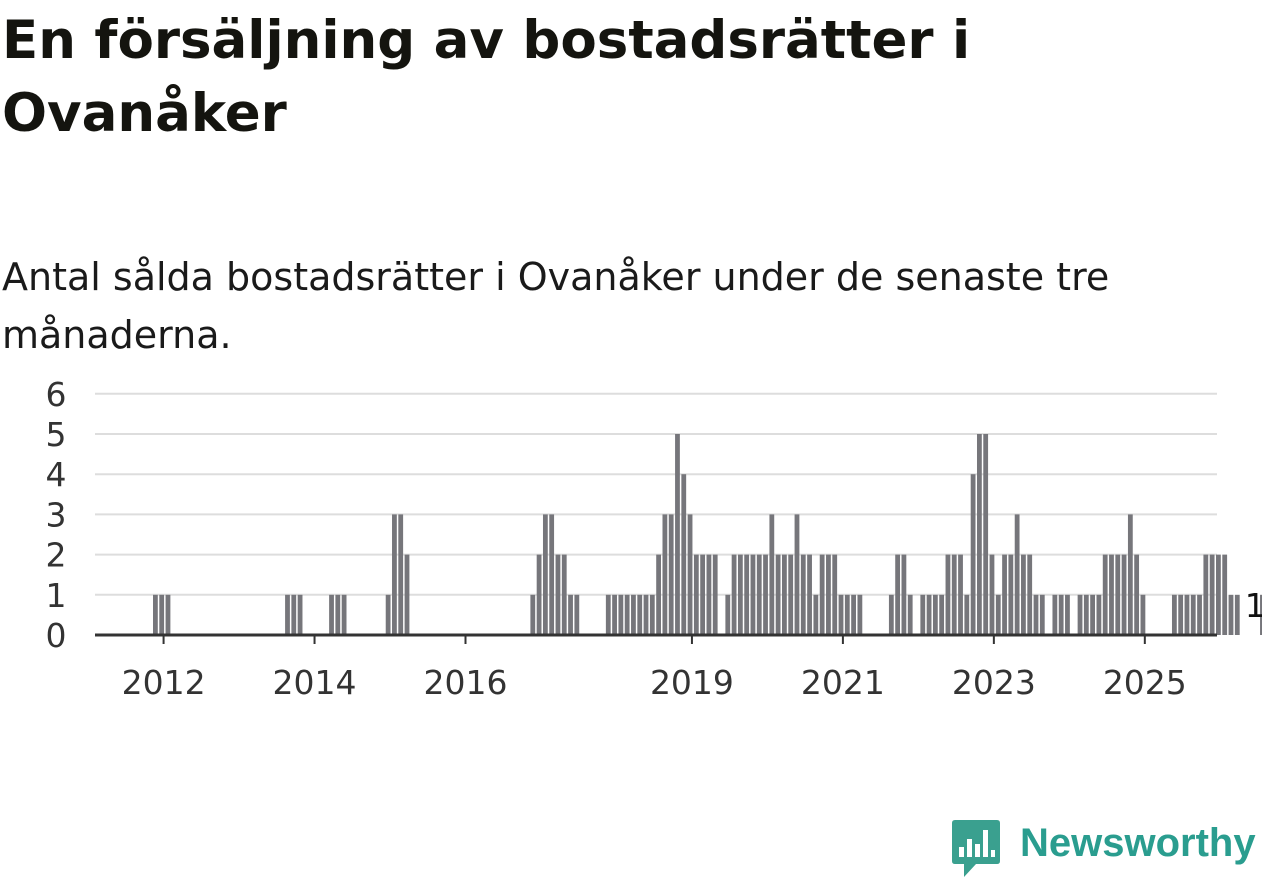  I want to click on x-axis-ticks: 2012 2014 2016 2019 2021 2023 2025, so click(654, 667).